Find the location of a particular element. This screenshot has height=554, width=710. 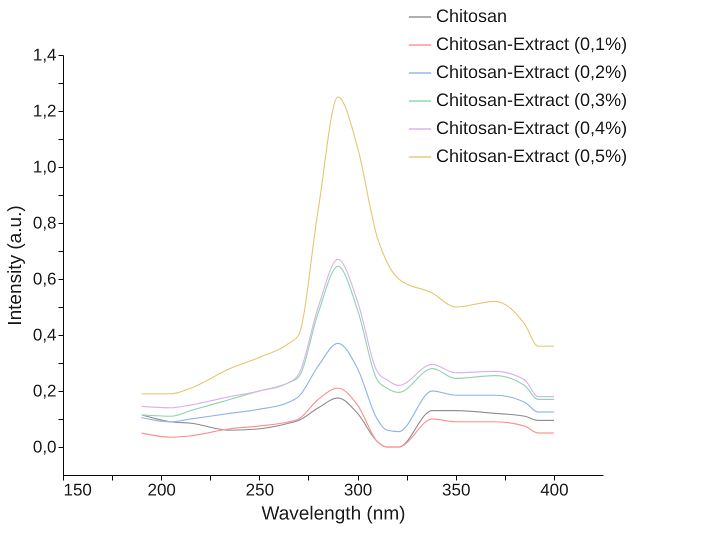

legend-label: Chitosan-Extract (0,1%) is located at coordinates (532, 44).